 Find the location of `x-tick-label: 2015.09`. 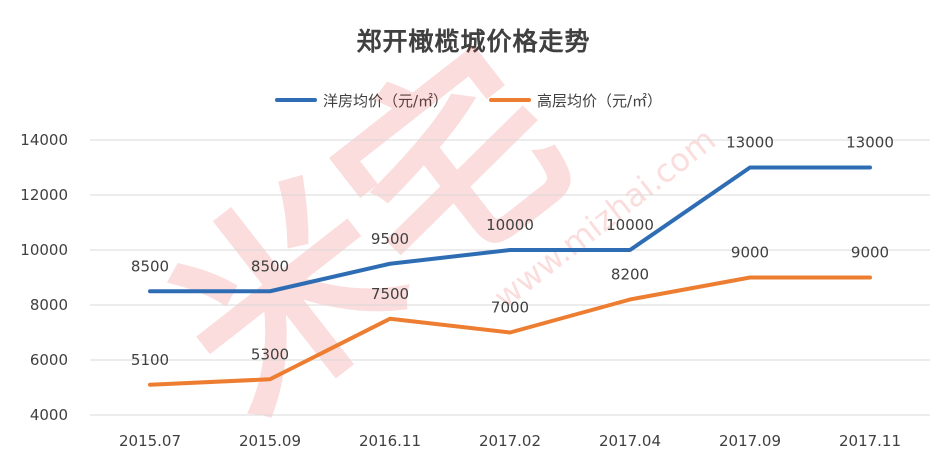

x-tick-label: 2015.09 is located at coordinates (270, 441).